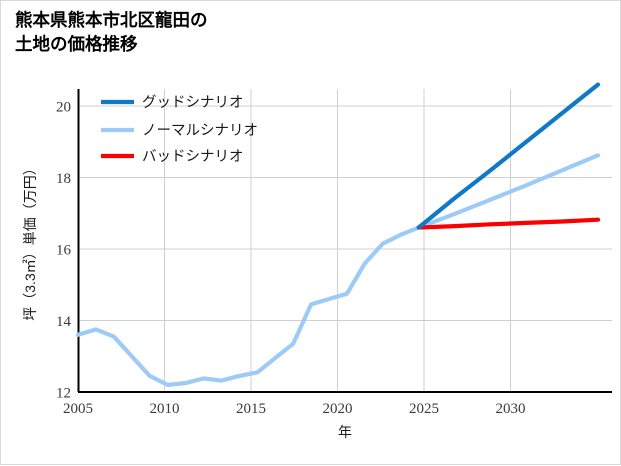  What do you see at coordinates (424, 409) in the screenshot?
I see `x-tick-2025: 2025` at bounding box center [424, 409].